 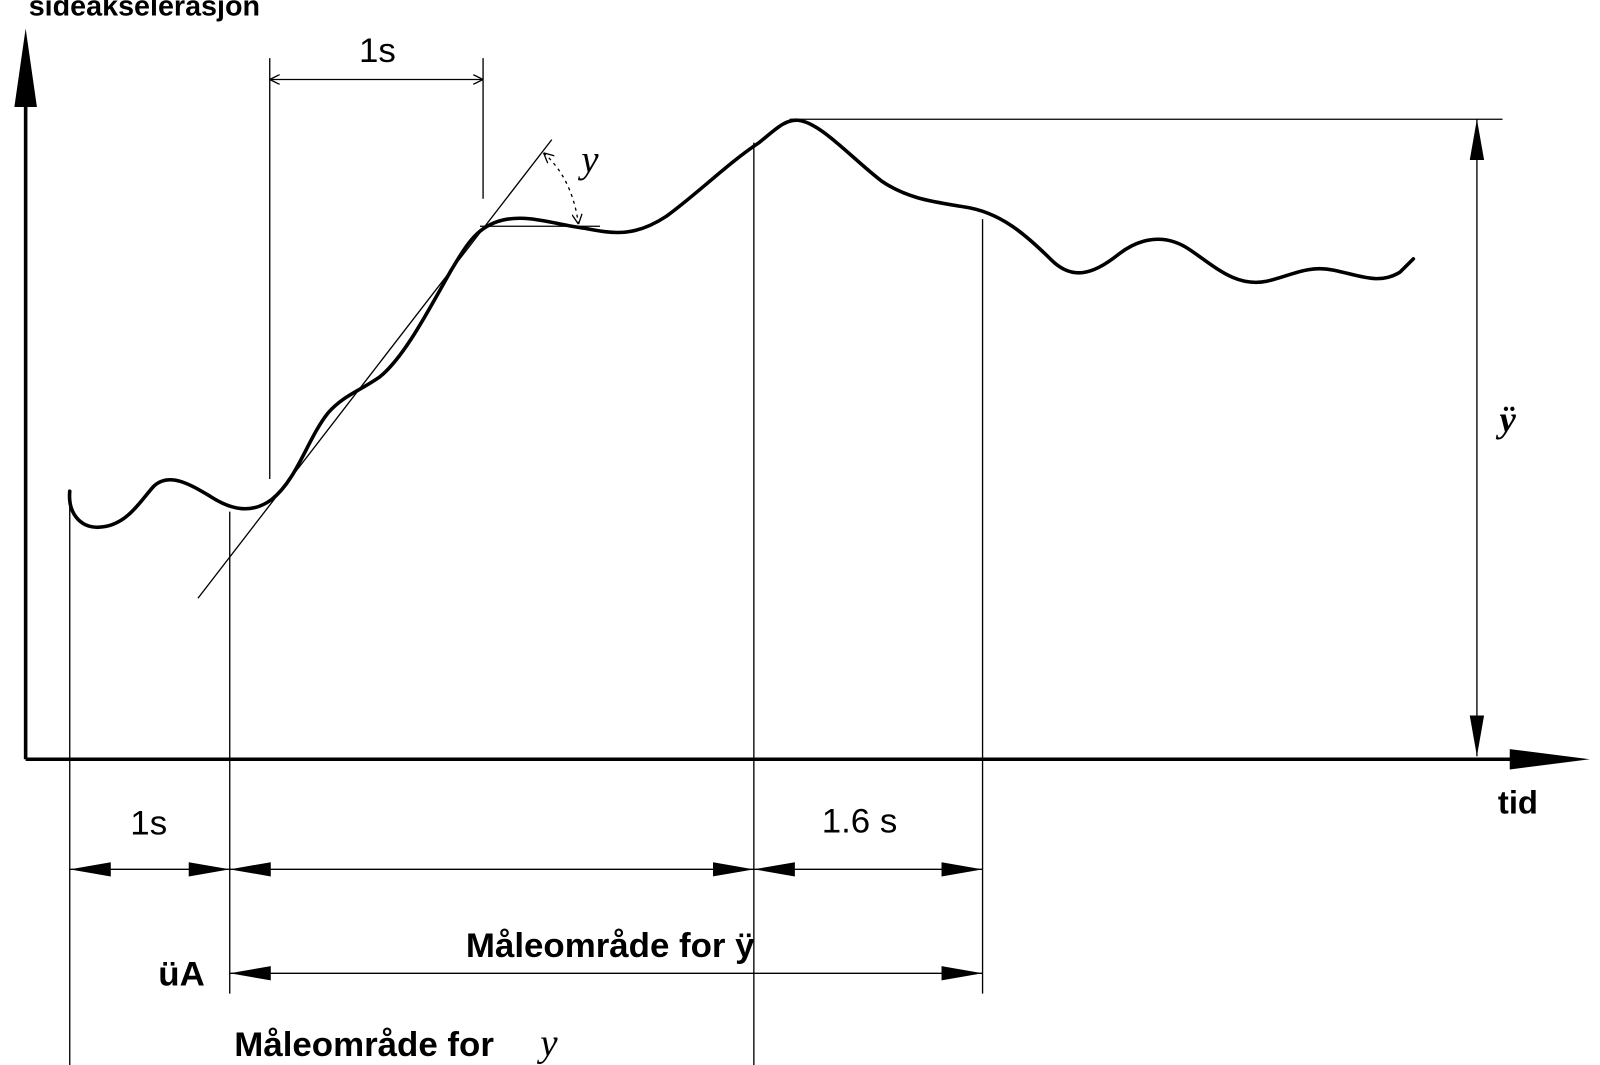 I want to click on range-label: Måleområde for, so click(x=364, y=1045).